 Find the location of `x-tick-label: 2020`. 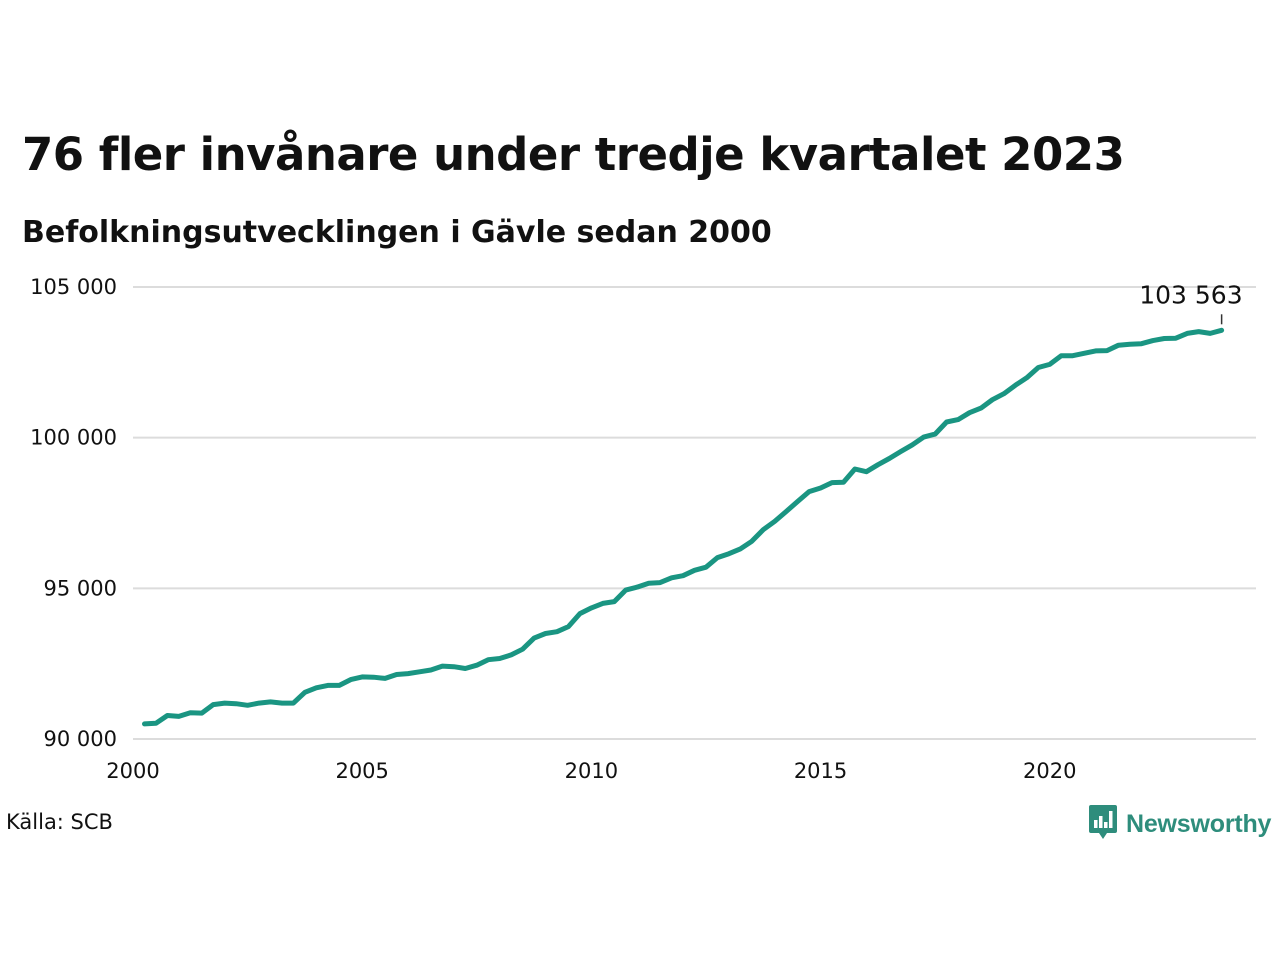

x-tick-label: 2020 is located at coordinates (1049, 771).